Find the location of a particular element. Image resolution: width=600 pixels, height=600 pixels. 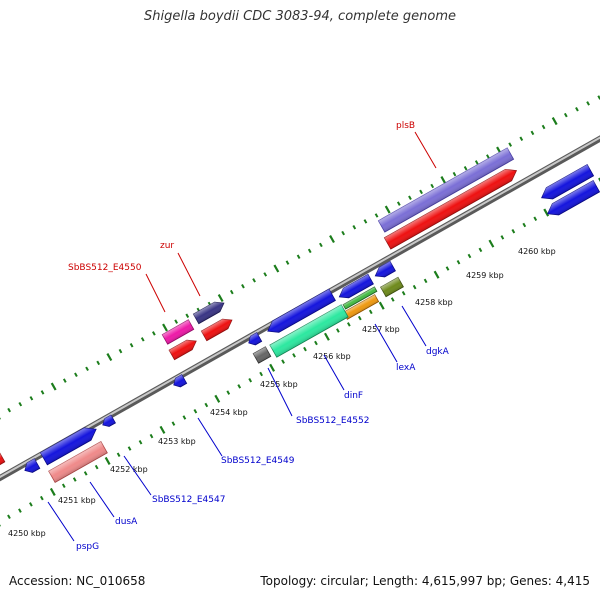

gene-label: SbBS512_E4552 is located at coordinates (332, 421).